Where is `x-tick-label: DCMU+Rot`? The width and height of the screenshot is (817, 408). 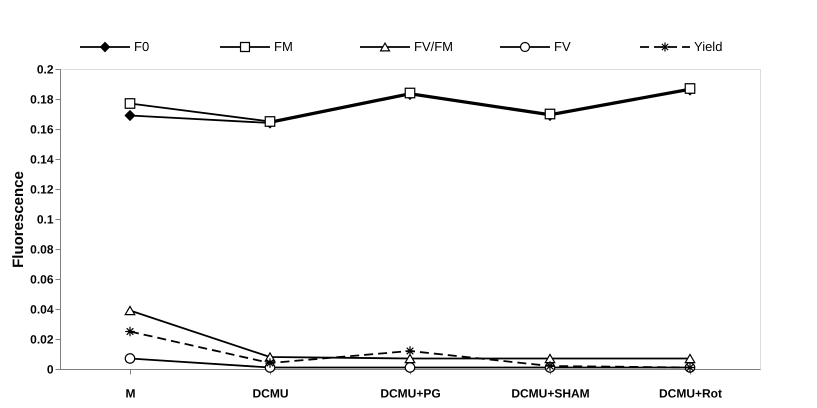 x-tick-label: DCMU+Rot is located at coordinates (690, 393).